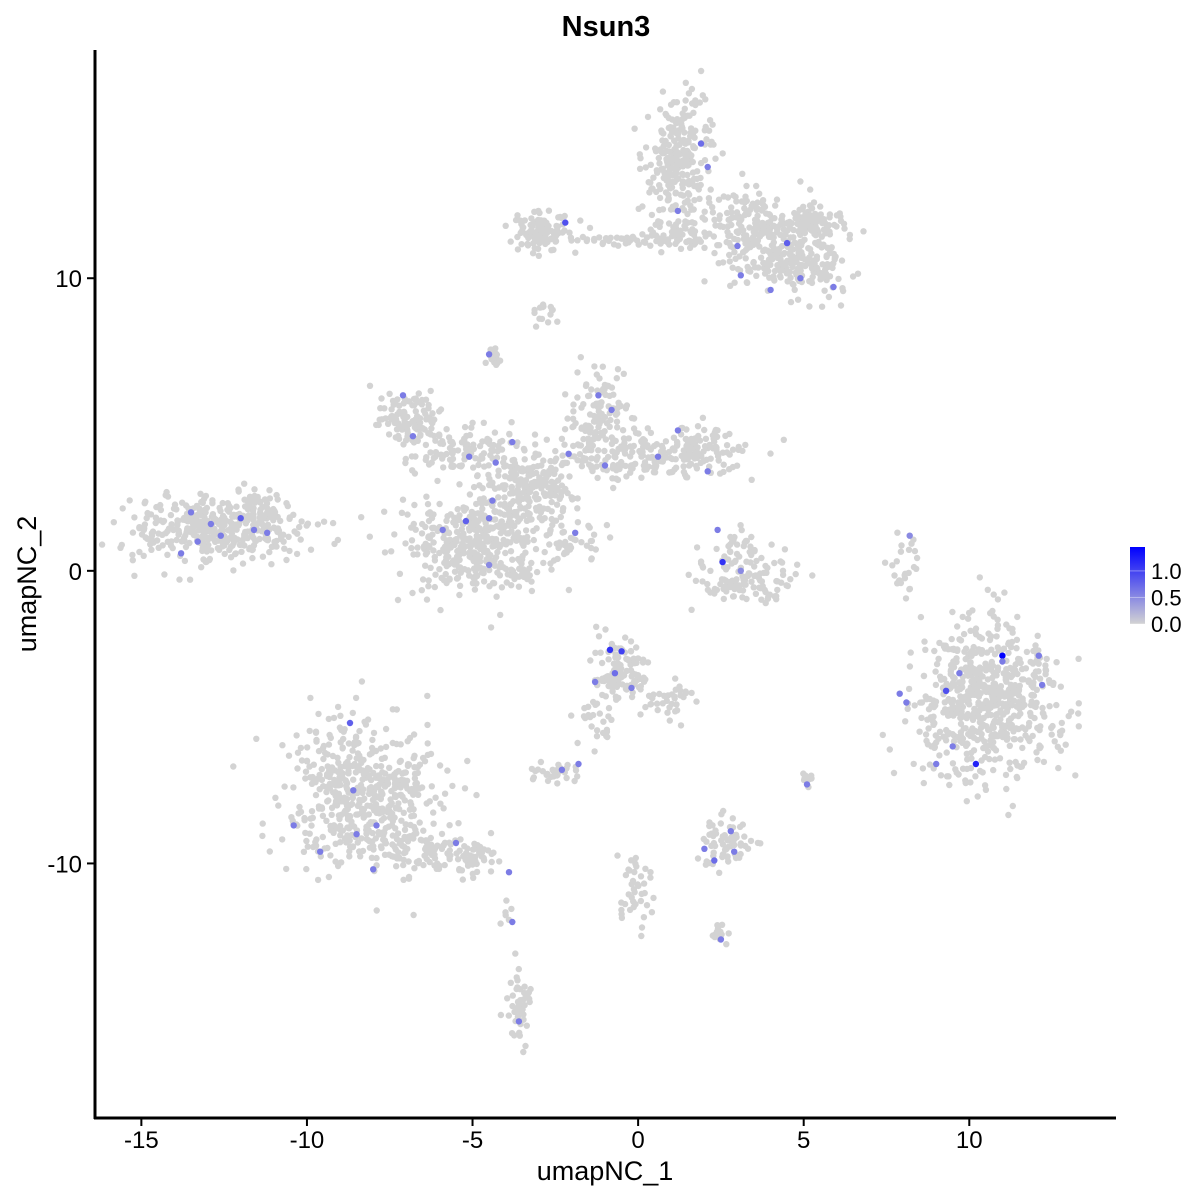  What do you see at coordinates (683, 140) in the screenshot?
I see `cell-point-1938` at bounding box center [683, 140].